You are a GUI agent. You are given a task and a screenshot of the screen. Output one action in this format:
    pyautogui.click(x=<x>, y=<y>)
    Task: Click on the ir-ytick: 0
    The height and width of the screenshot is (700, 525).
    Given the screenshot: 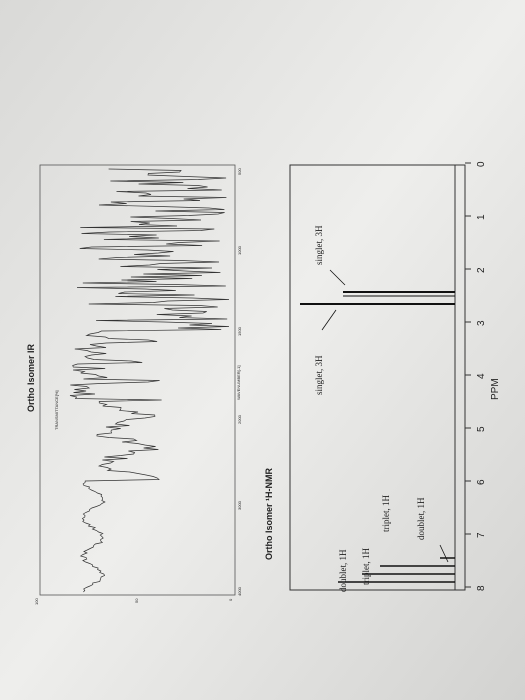 What is the action you would take?
    pyautogui.click(x=230, y=599)
    